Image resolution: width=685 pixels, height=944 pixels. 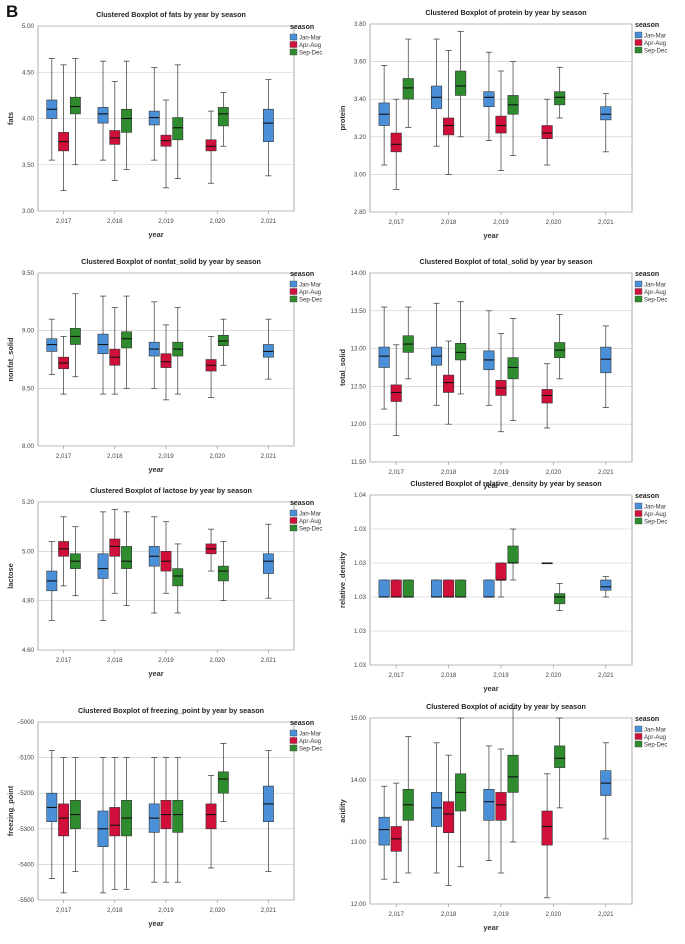 What do you see at coordinates (28, 601) in the screenshot?
I see `y-tick-label: 4.80` at bounding box center [28, 601].